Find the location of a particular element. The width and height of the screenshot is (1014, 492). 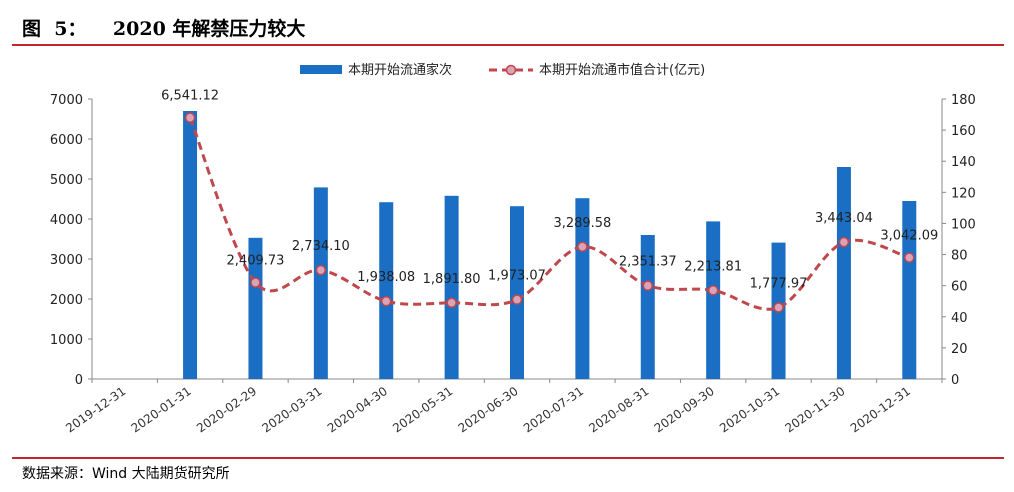

x-tick-label: 2020-04-30 is located at coordinates (357, 409).